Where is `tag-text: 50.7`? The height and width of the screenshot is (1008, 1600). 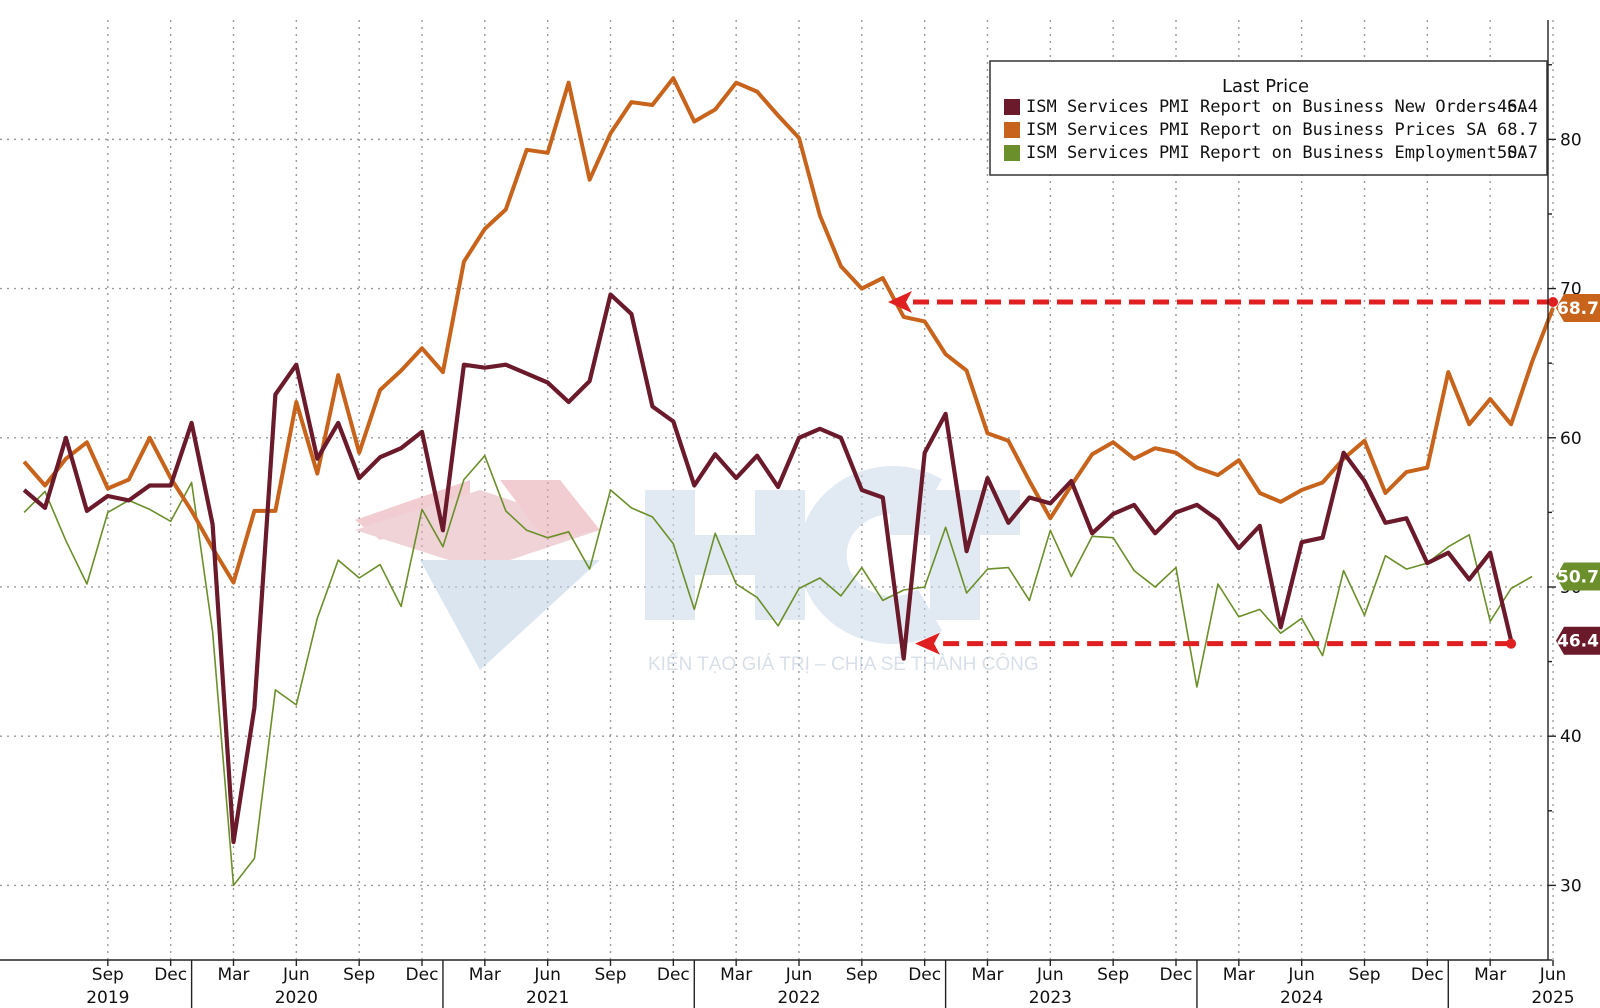
tag-text: 50.7 is located at coordinates (1578, 578).